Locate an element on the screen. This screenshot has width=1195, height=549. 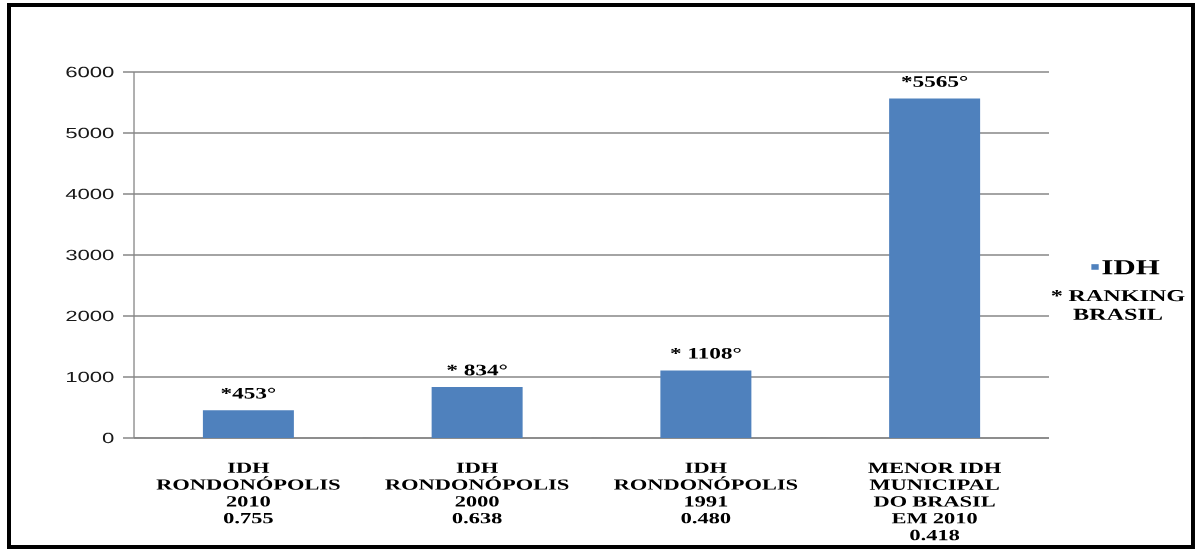
y-tick-label: 6000 is located at coordinates (90, 72).